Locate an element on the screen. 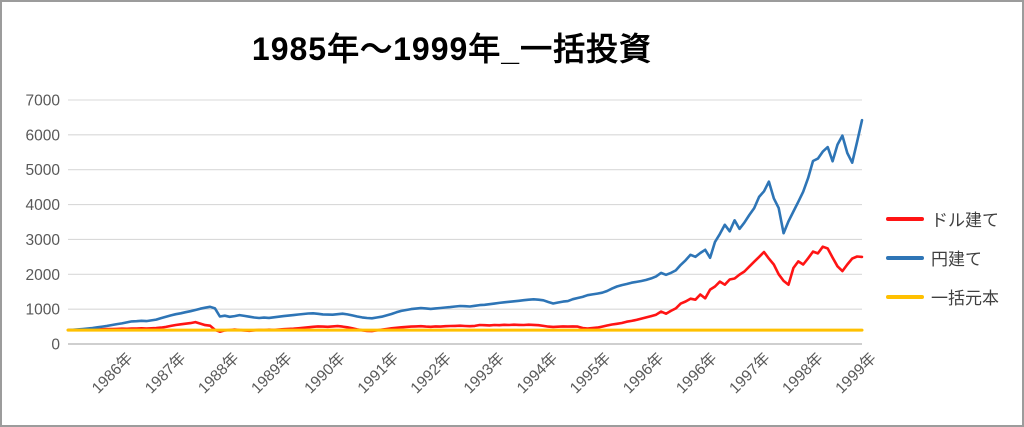  x-axis-label: 1987年 is located at coordinates (165, 373).